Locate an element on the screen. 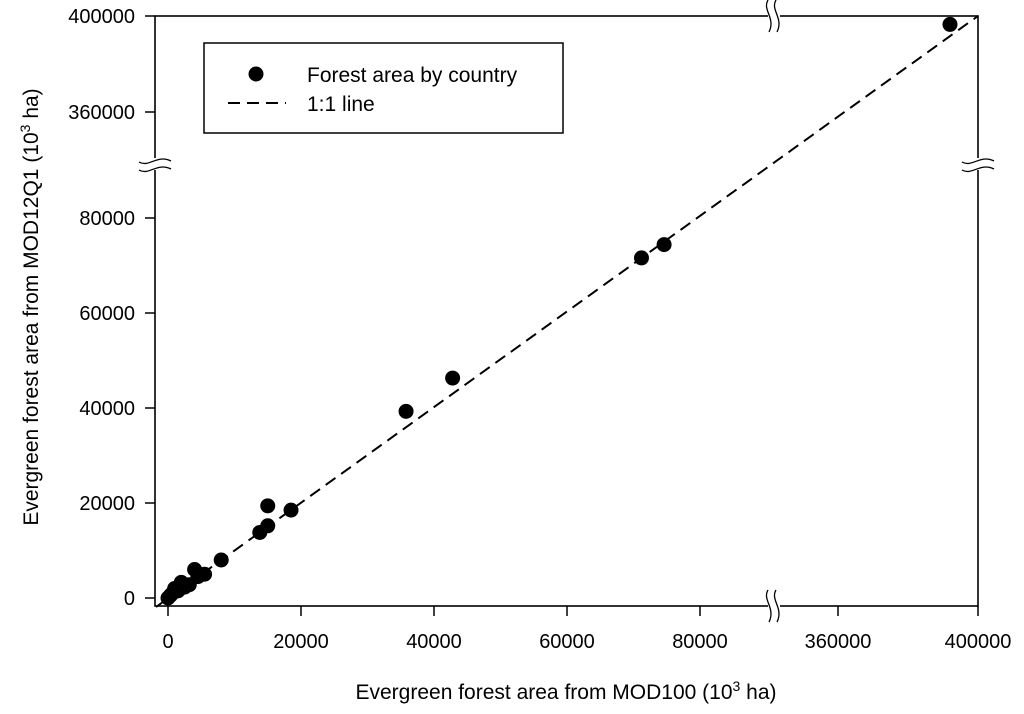 This screenshot has height=714, width=1024. legend: Forest area by country 1:1 line is located at coordinates (383, 88).